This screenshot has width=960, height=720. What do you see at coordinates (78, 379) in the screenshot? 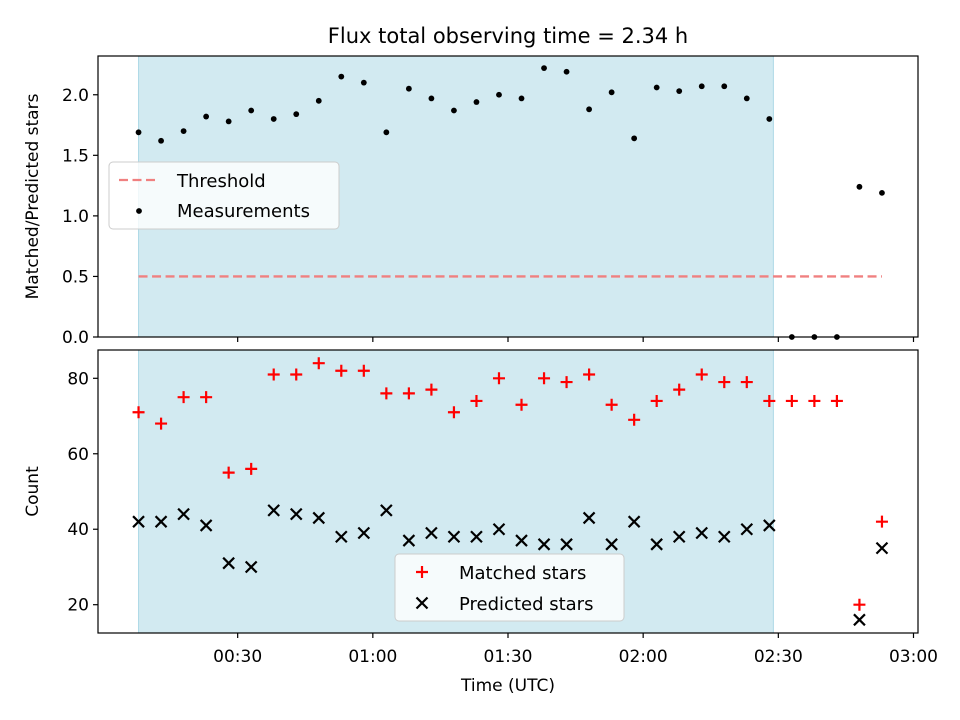
I see `y-tick-label: 80` at bounding box center [78, 379].